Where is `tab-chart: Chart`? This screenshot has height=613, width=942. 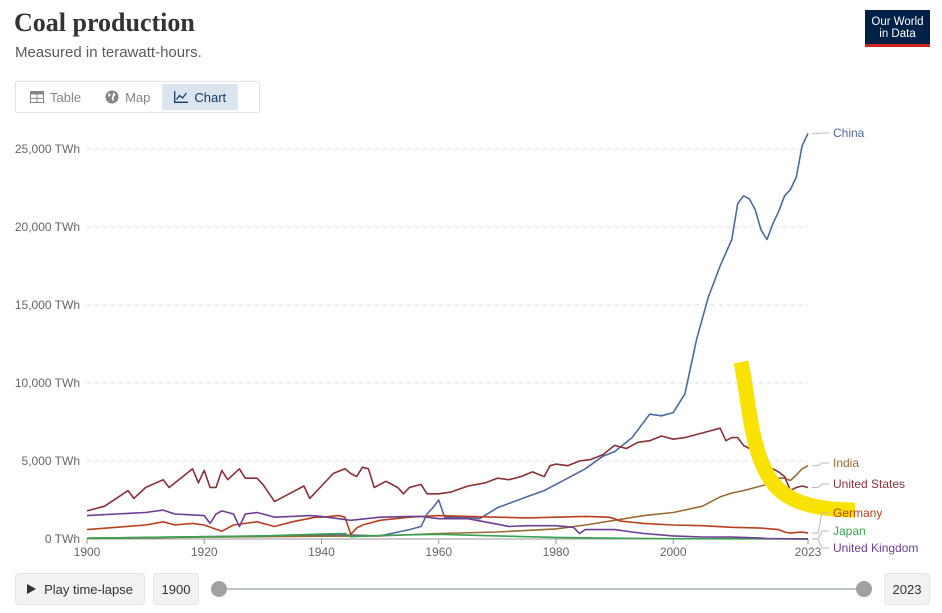
tab-chart: Chart is located at coordinates (200, 97).